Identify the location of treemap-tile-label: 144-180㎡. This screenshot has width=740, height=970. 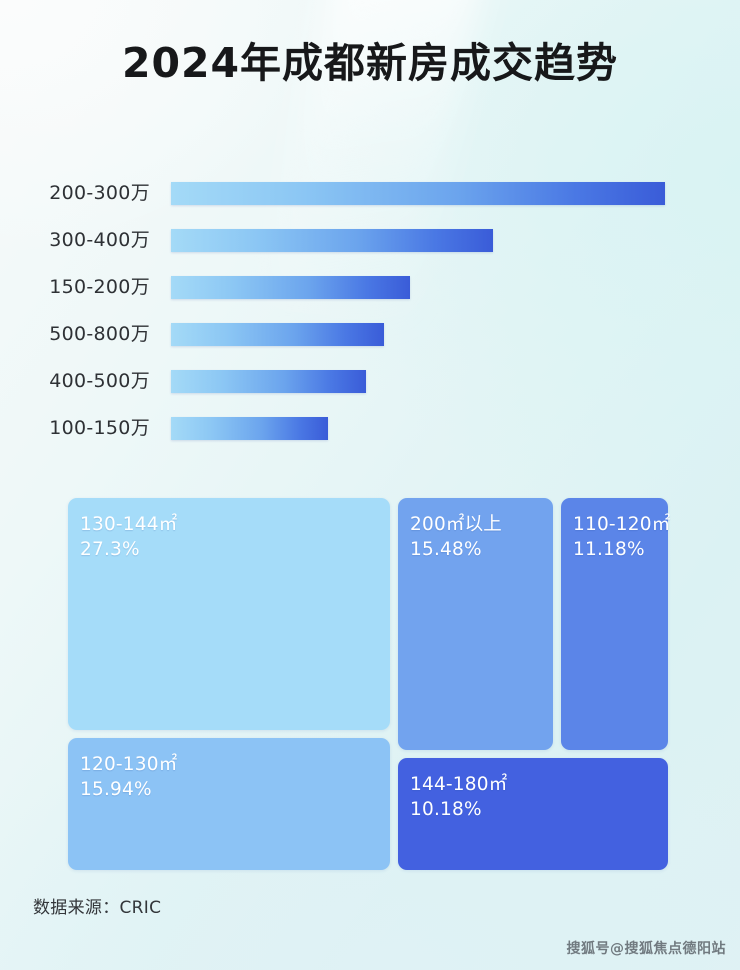
(459, 784).